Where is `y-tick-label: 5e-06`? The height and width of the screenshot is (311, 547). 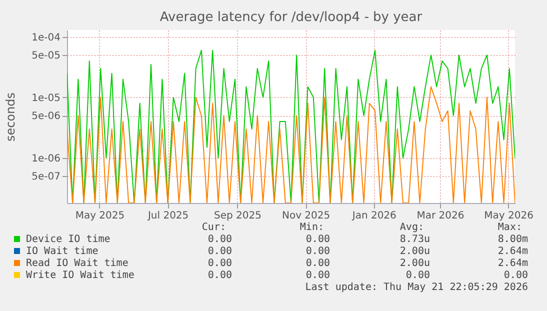 y-tick-label: 5e-06 is located at coordinates (46, 116).